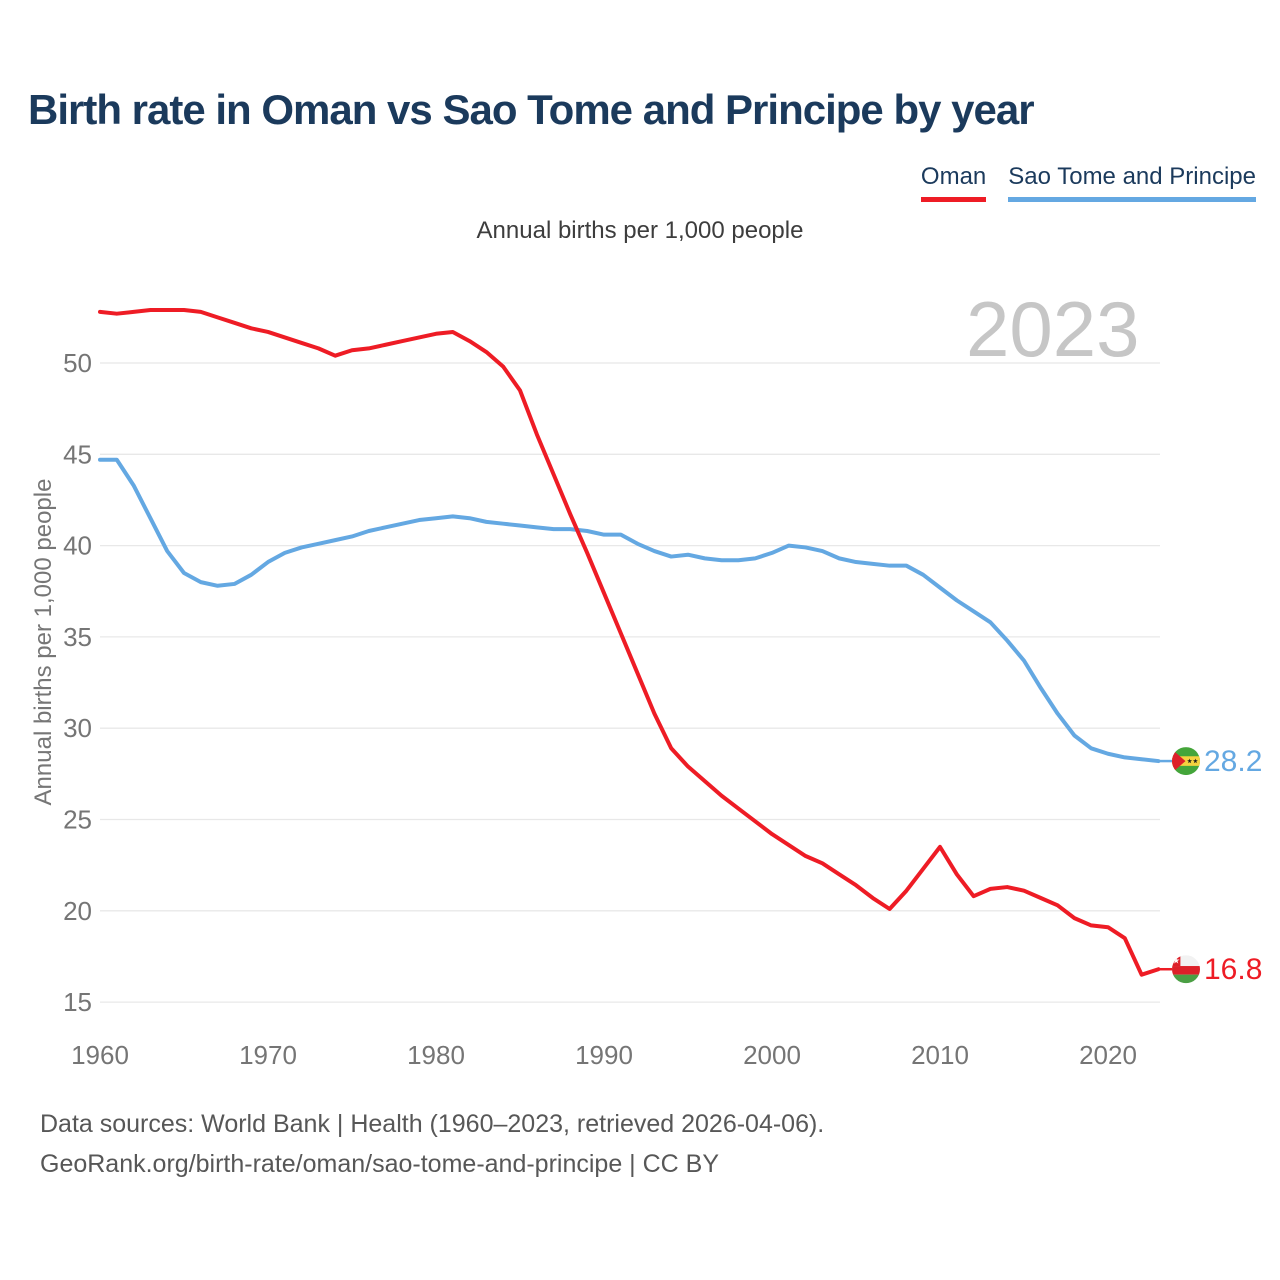  What do you see at coordinates (1053, 329) in the screenshot?
I see `year-watermark: 2023` at bounding box center [1053, 329].